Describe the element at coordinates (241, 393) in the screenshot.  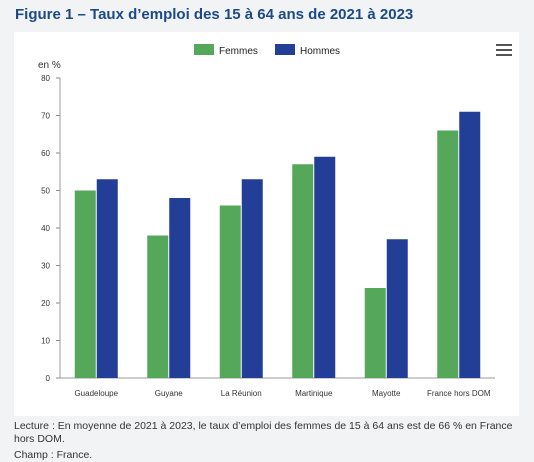
I see `x-tick-label: La Réunion` at that location.